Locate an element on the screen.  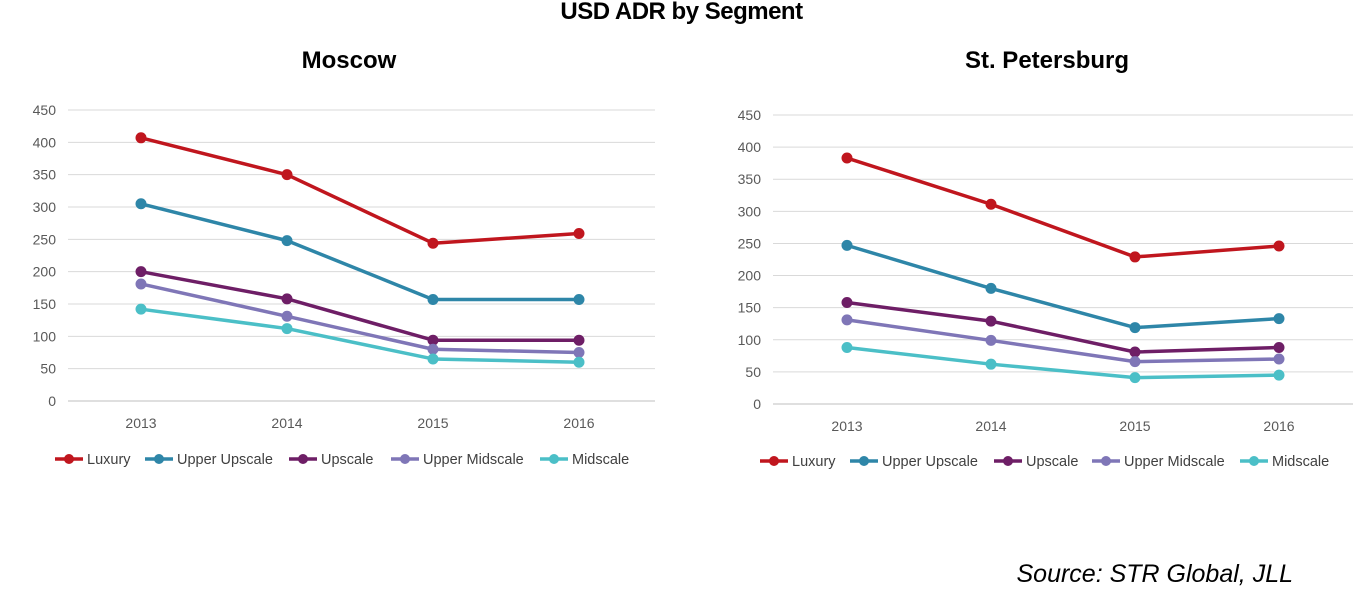
source-note: Source: STR Global, JLL is located at coordinates (1154, 574).